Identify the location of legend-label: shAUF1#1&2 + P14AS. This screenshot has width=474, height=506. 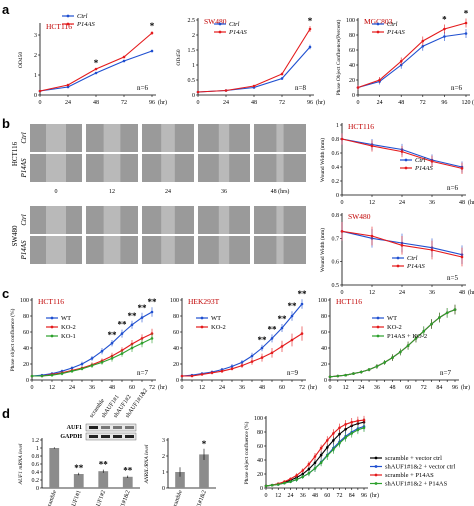
(416, 484).